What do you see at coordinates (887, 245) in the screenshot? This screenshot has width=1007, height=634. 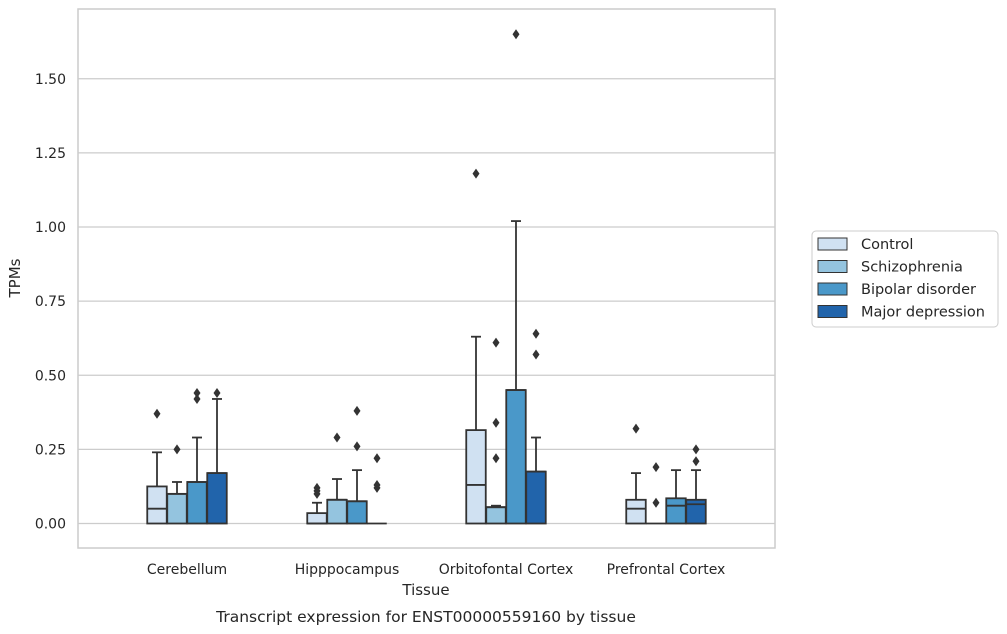 I see `legend-label: Control` at bounding box center [887, 245].